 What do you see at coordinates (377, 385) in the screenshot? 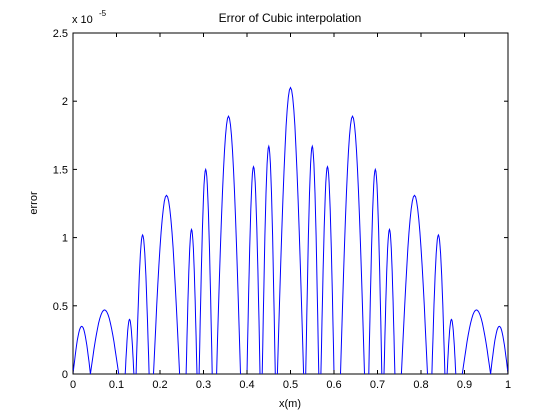
I see `x-tick-label: 0.7` at bounding box center [377, 385].